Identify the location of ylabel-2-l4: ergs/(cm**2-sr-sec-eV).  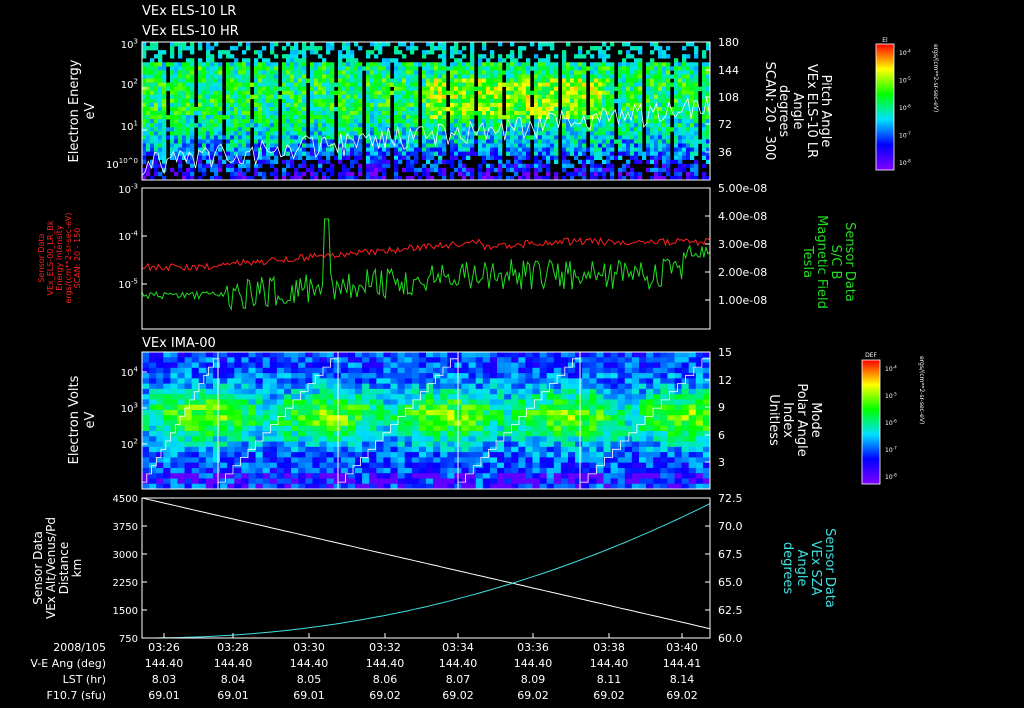
(68, 257).